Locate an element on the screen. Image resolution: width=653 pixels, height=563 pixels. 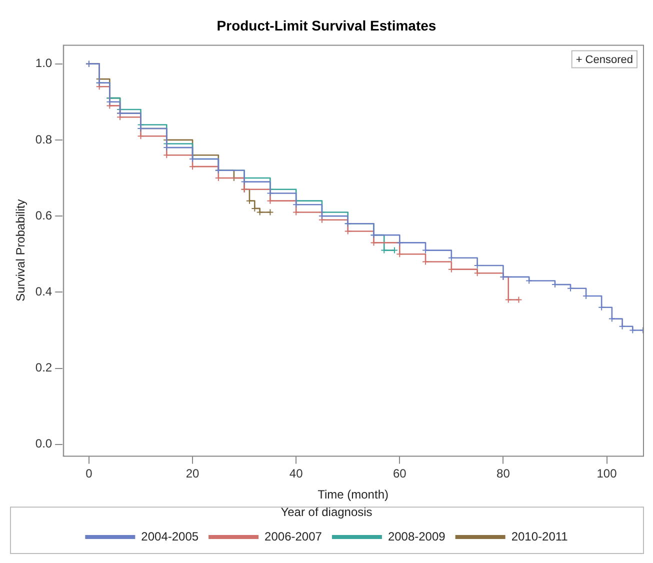
x-tick-label: 20 is located at coordinates (193, 473).